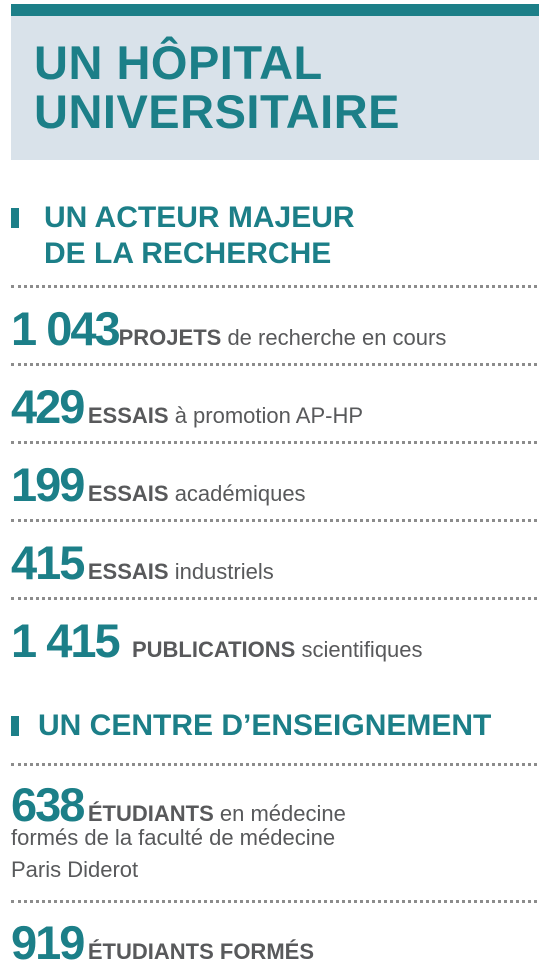 The image size is (539, 969). I want to click on stat-number: 1 043, so click(66, 328).